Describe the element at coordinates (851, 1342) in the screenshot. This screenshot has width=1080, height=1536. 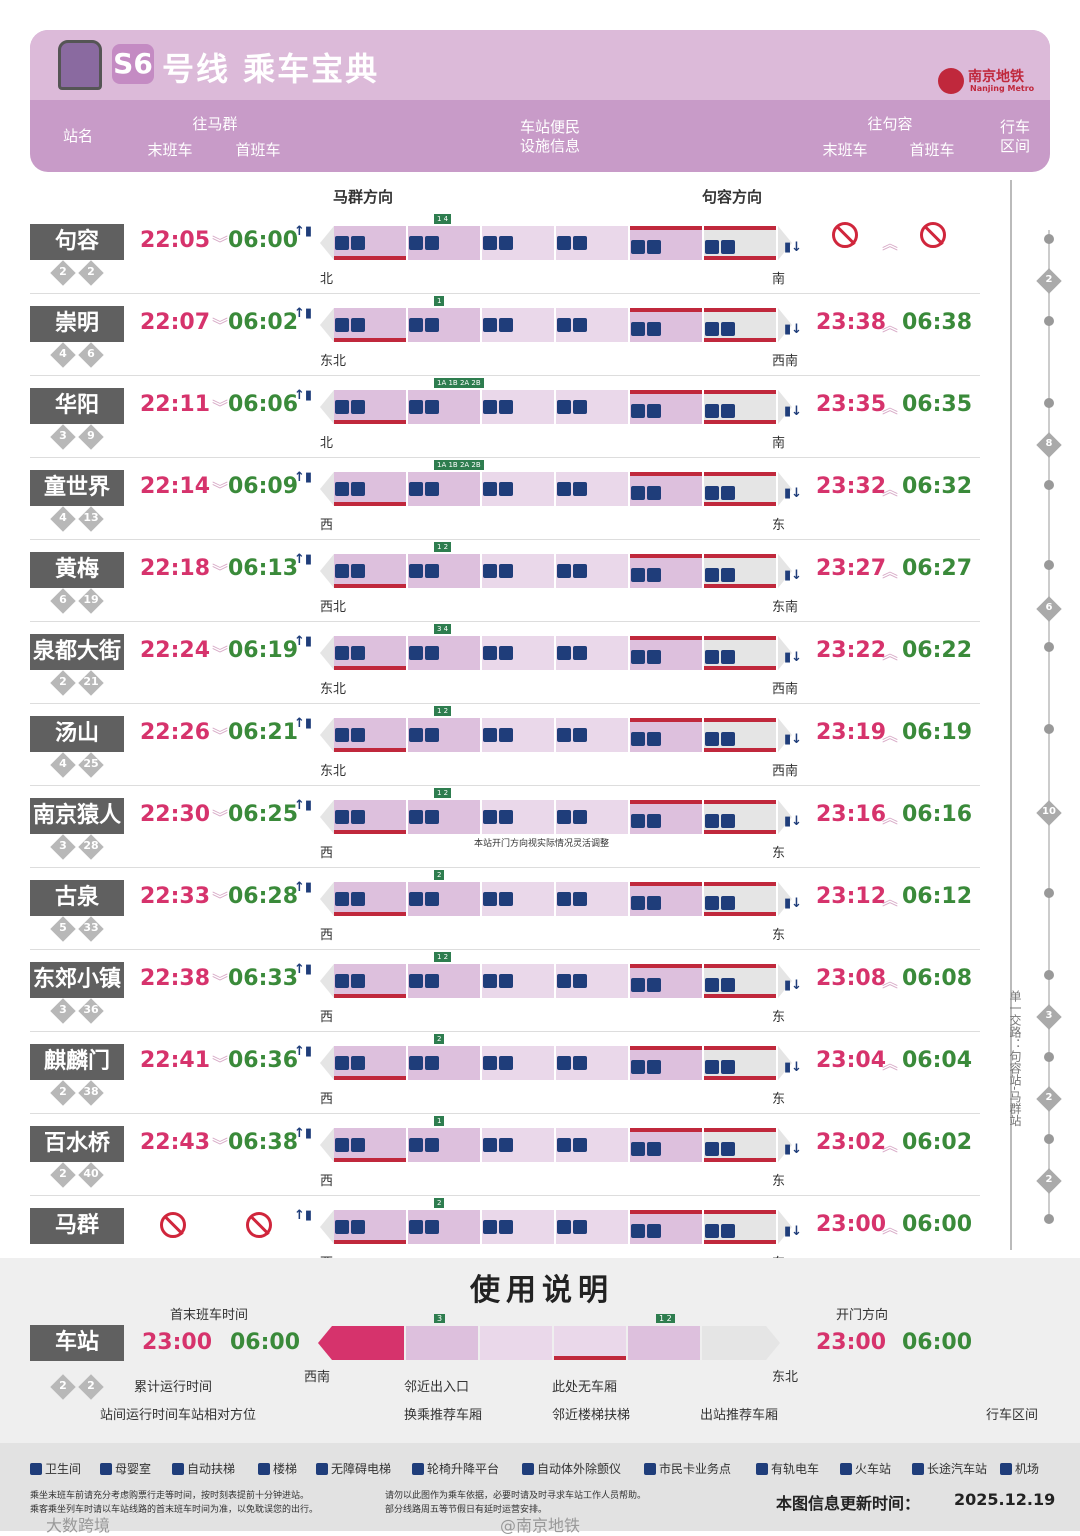
I see `guide-rlast: 23:00` at that location.